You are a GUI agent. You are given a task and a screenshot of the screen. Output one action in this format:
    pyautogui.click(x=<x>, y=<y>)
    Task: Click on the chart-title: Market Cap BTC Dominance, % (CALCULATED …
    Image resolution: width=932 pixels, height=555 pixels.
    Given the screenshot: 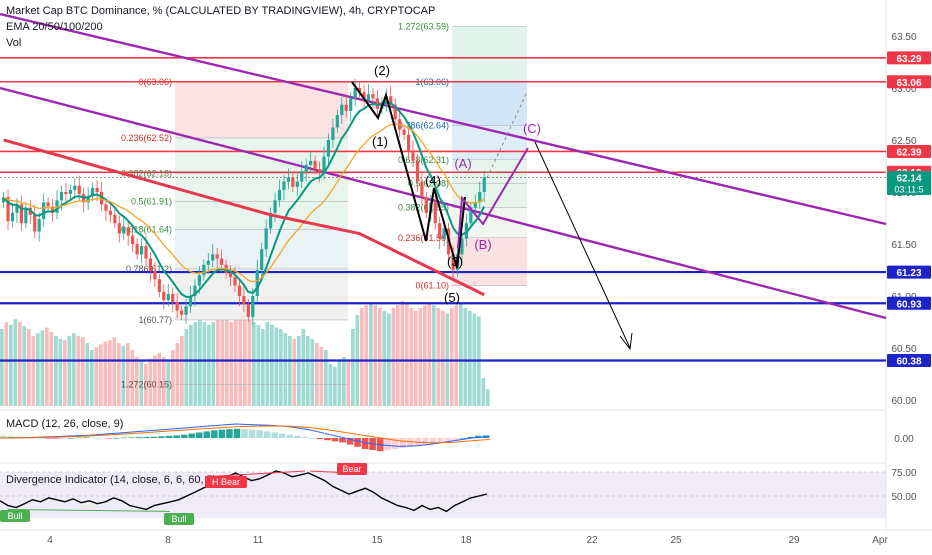 What is the action you would take?
    pyautogui.click(x=221, y=11)
    